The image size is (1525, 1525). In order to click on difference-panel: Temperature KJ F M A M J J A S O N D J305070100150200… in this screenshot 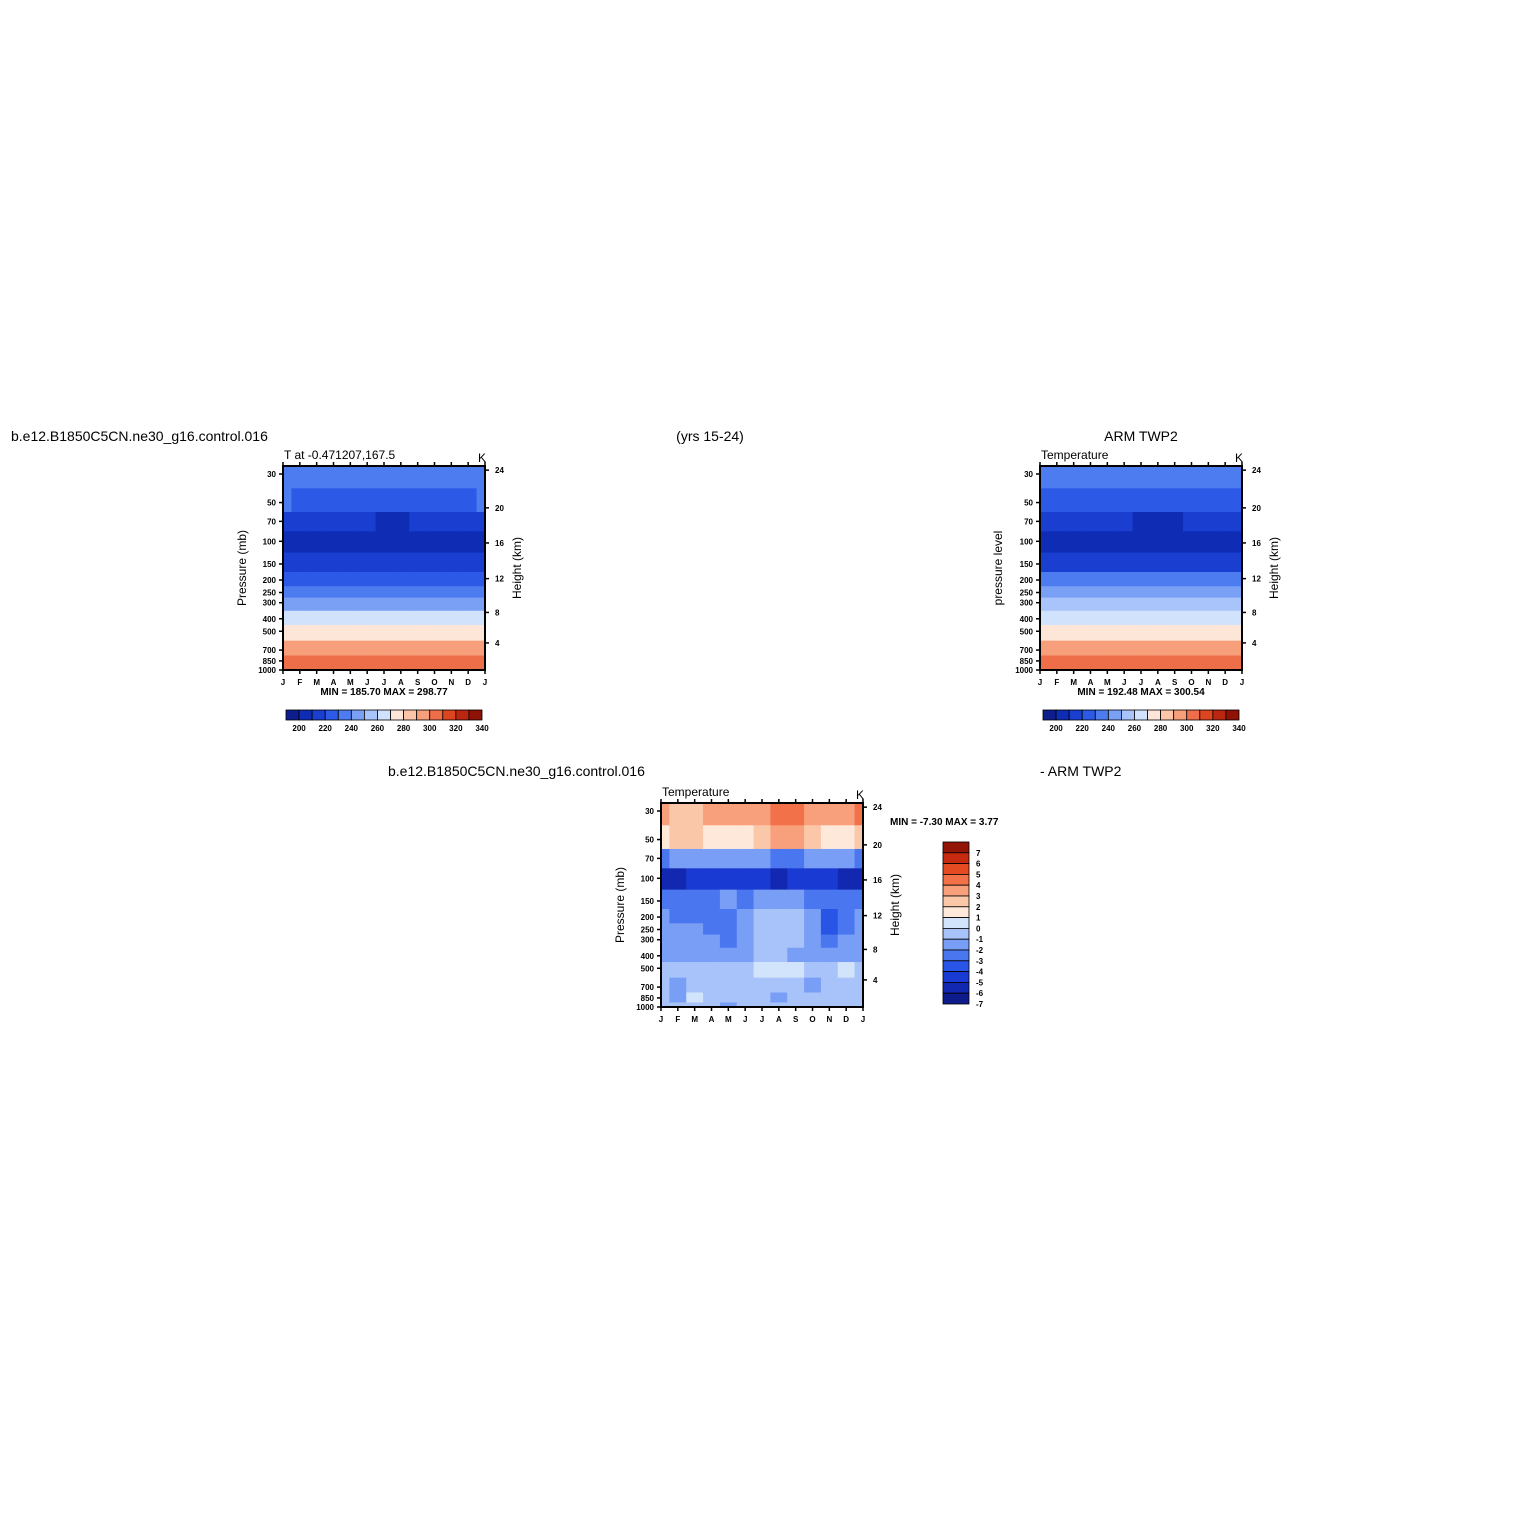, I will do `click(806, 904)`.